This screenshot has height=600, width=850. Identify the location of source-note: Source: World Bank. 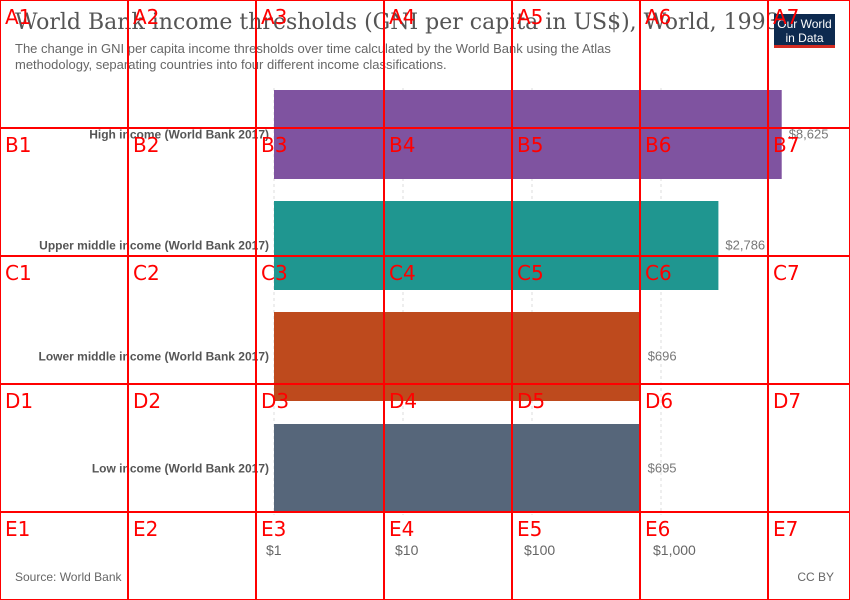
(68, 577).